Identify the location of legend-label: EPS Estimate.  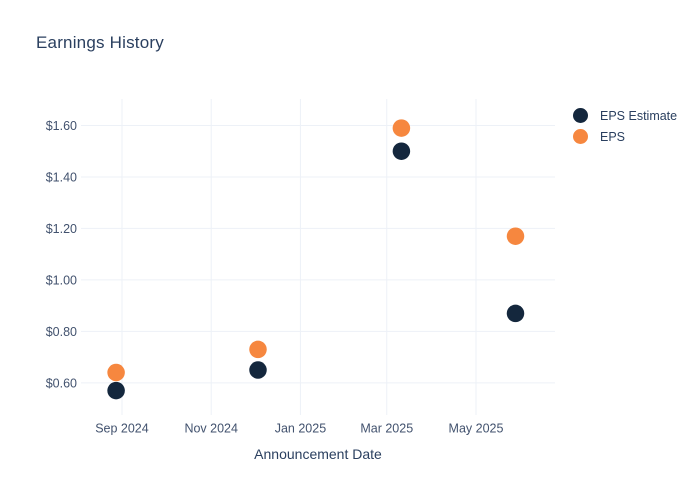
(639, 115).